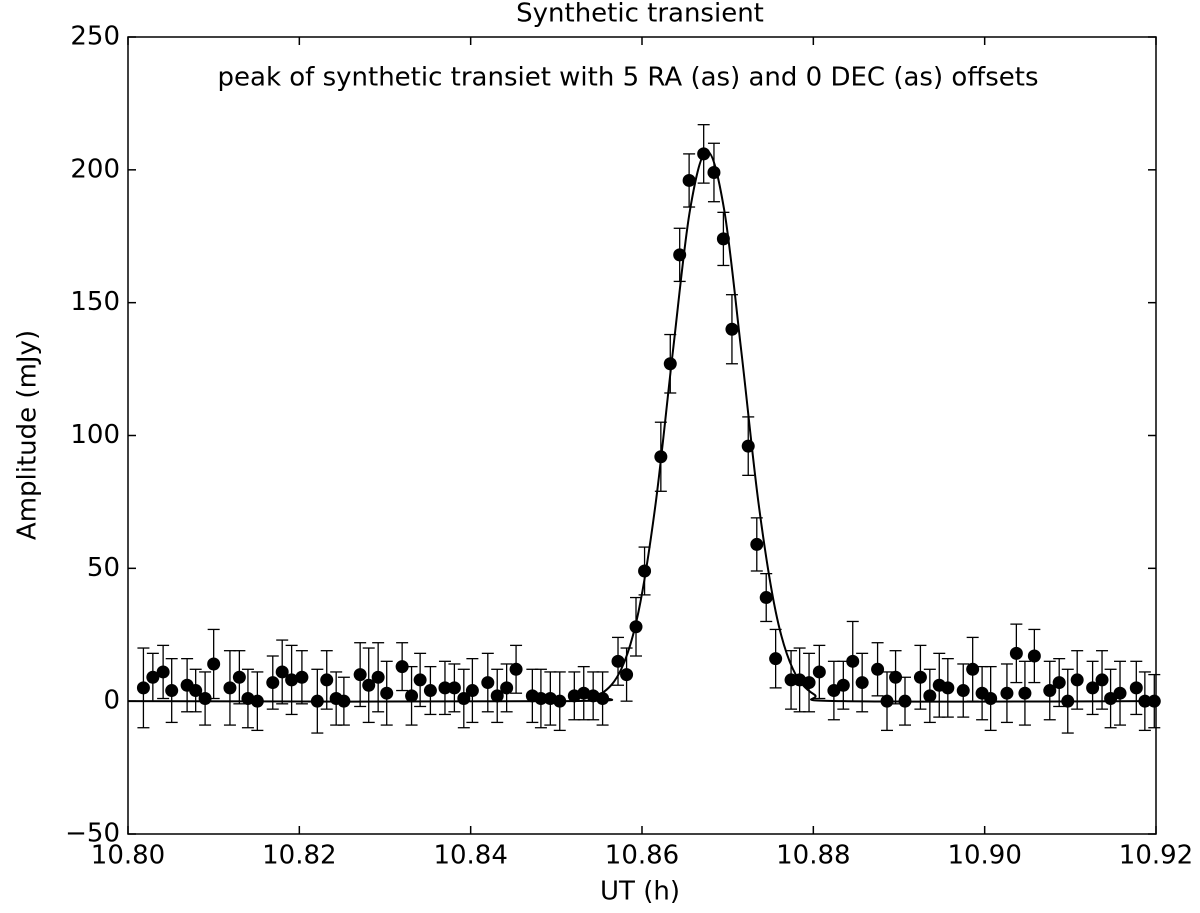  I want to click on y-tick-label: 50, so click(103, 568).